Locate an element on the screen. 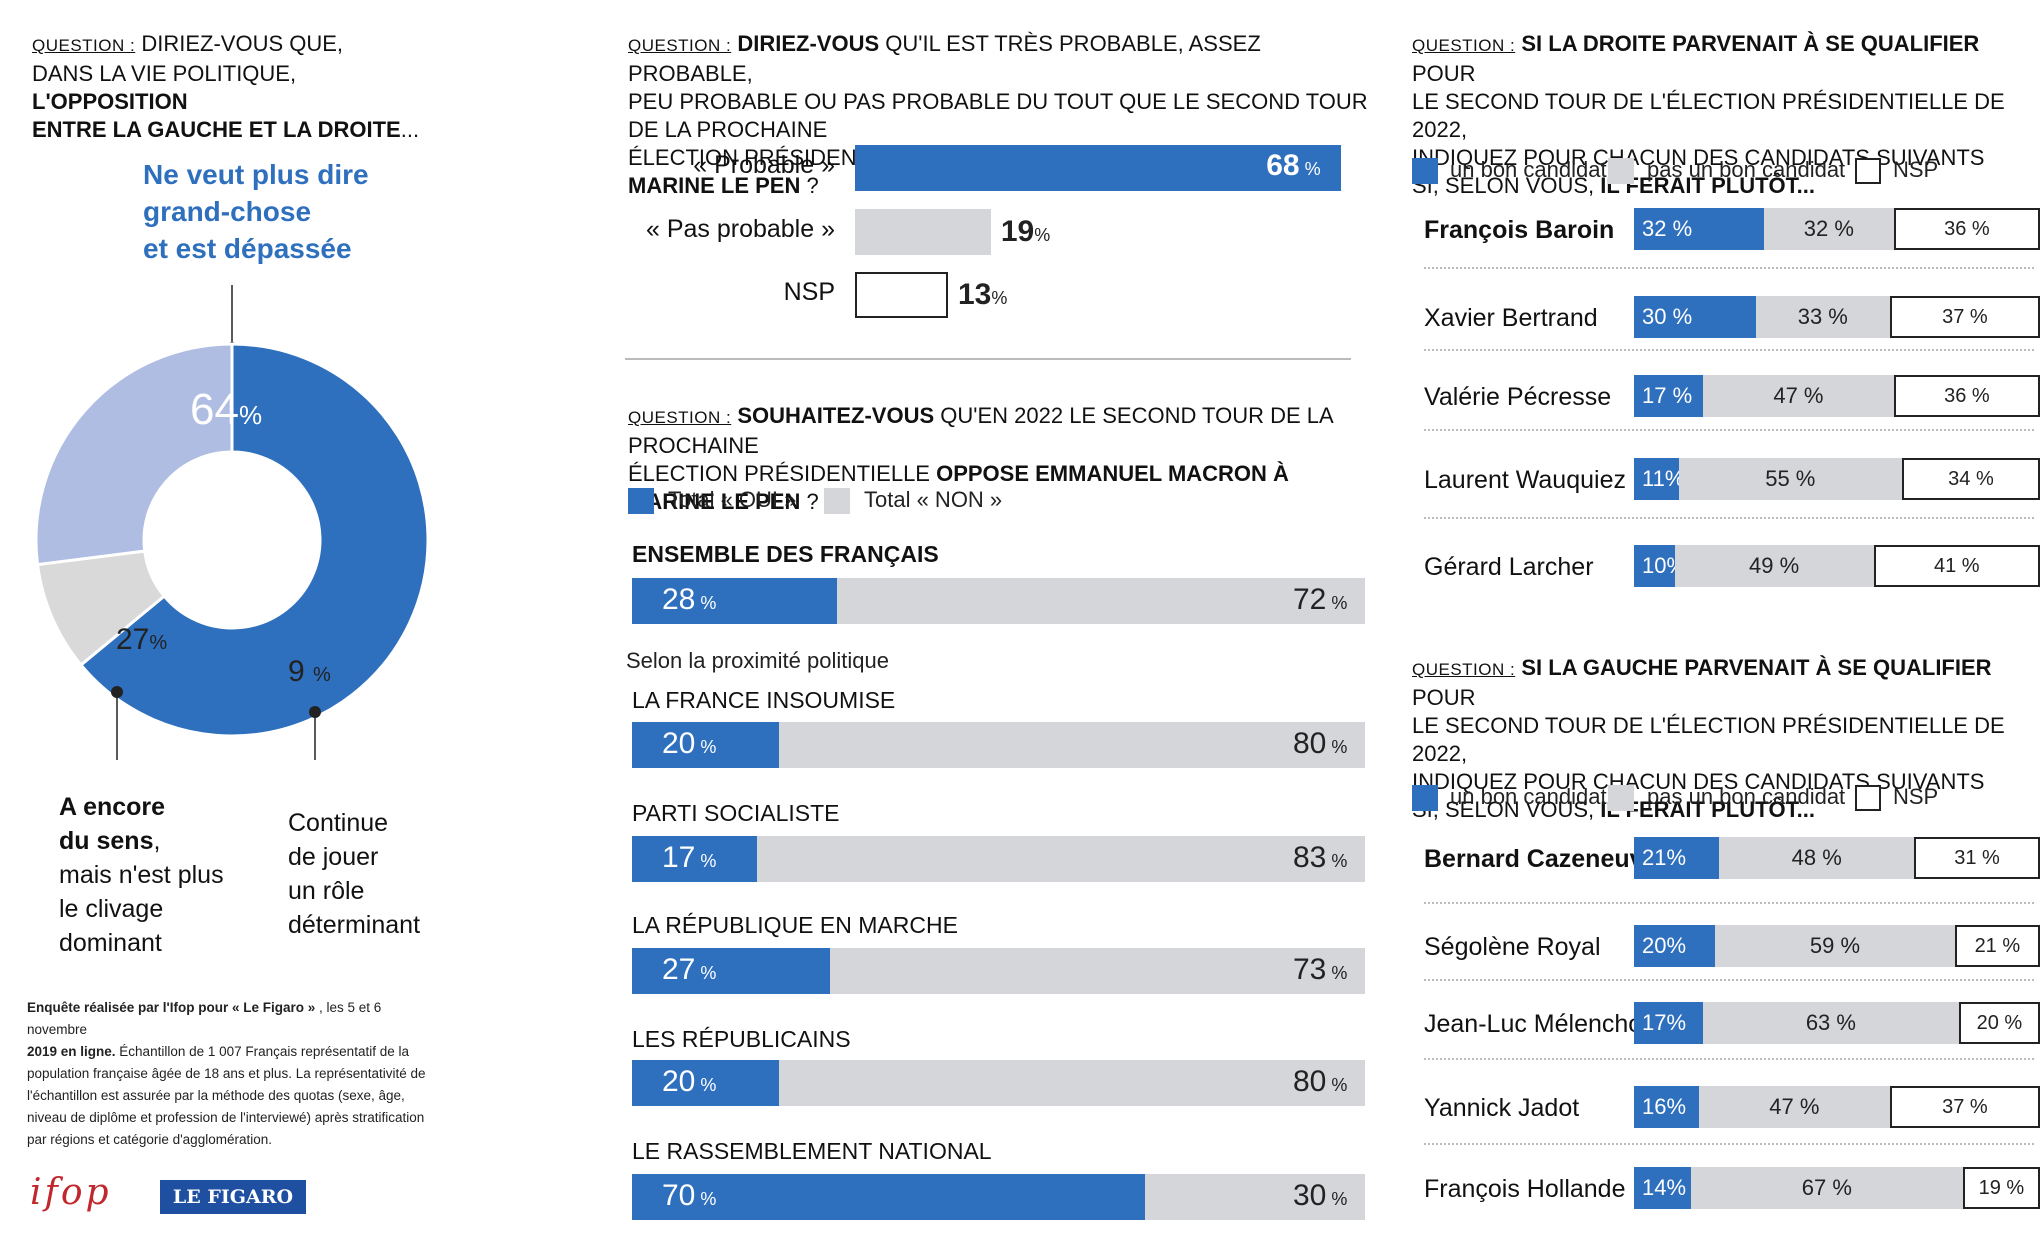 The image size is (2040, 1240). candidate-name: François Hollande is located at coordinates (1525, 1189).